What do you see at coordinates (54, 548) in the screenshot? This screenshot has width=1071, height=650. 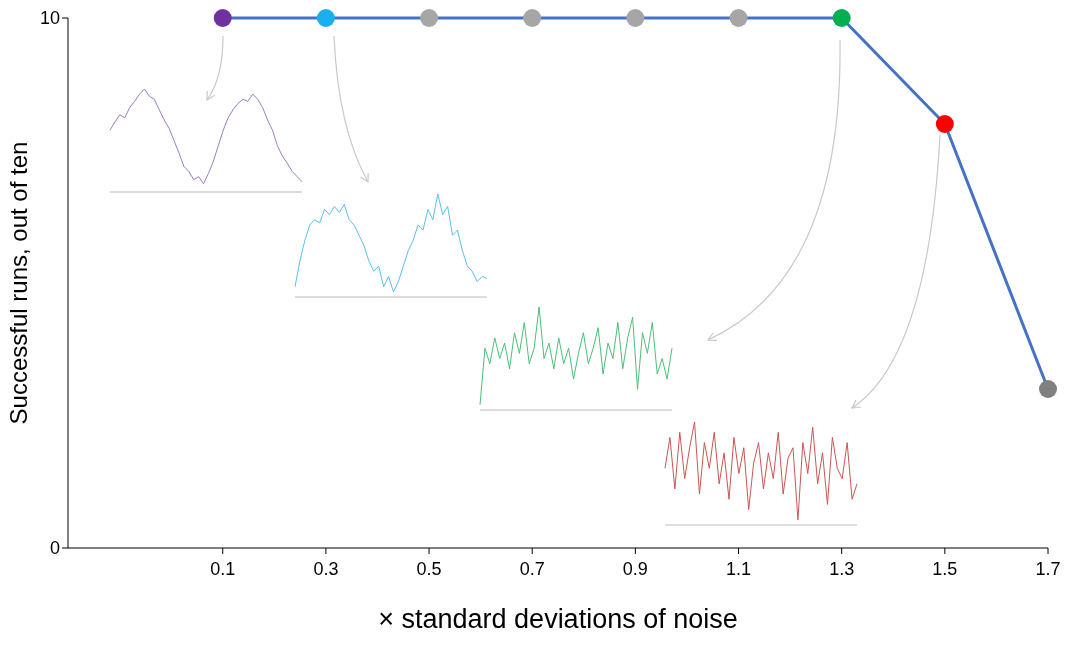 I see `y-tick-label: 0` at bounding box center [54, 548].